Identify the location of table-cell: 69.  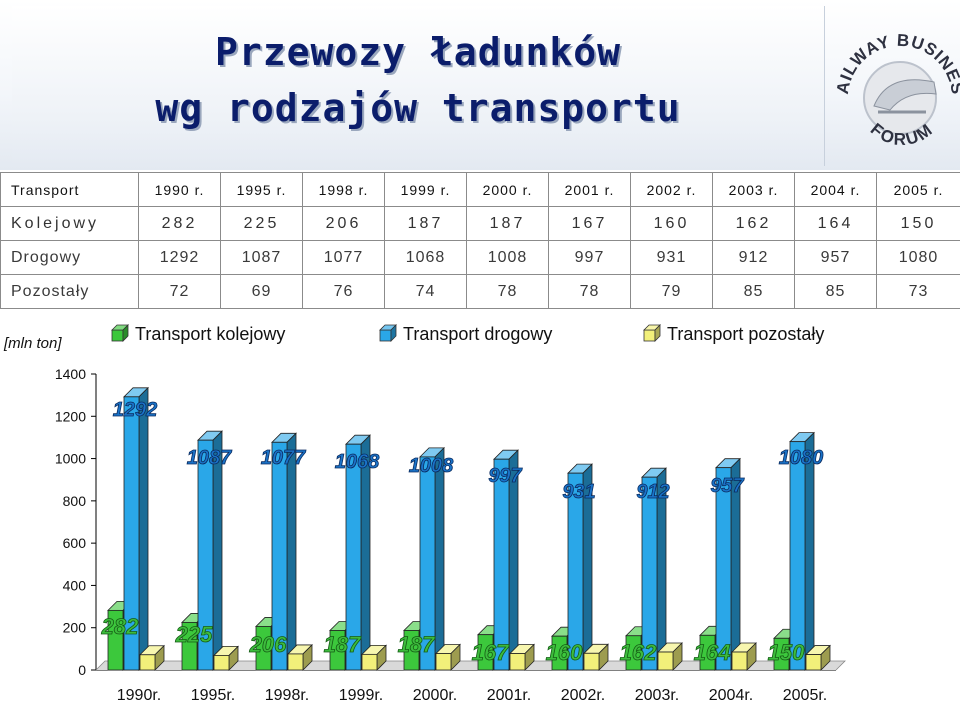
(261, 291).